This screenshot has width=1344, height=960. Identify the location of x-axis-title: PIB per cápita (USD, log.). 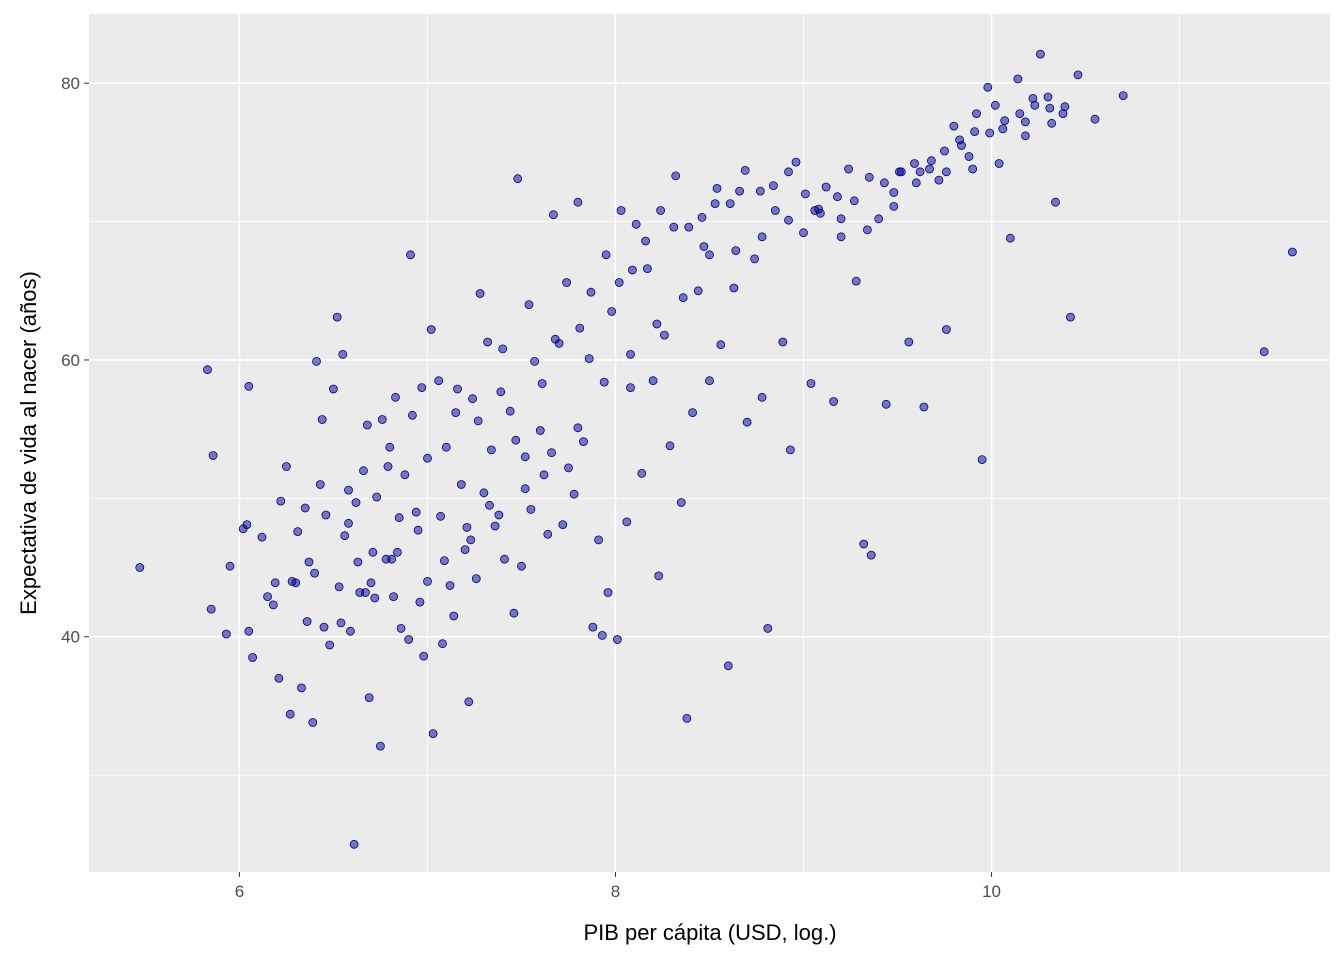
(709, 932).